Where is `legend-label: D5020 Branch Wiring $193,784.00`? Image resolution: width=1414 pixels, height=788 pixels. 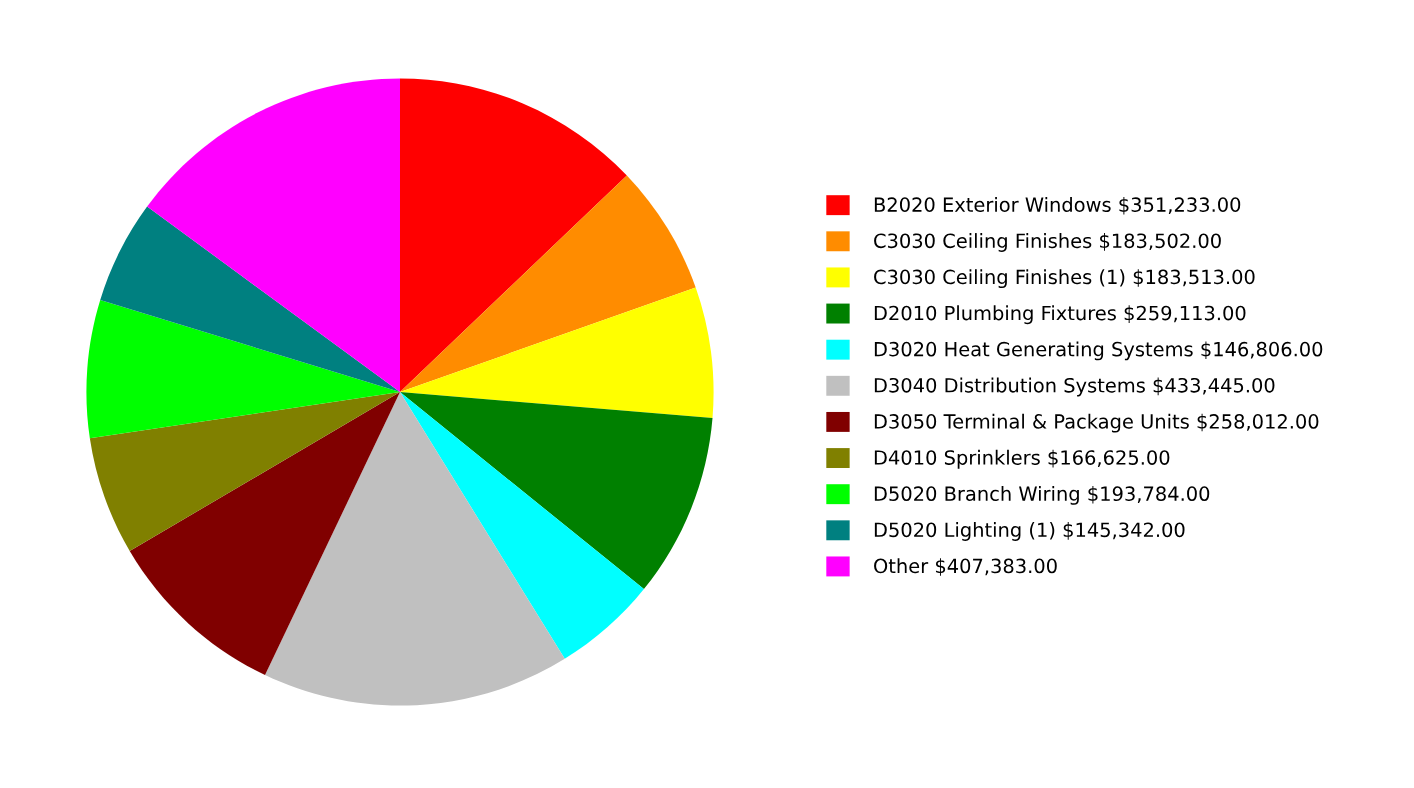 legend-label: D5020 Branch Wiring $193,784.00 is located at coordinates (1042, 495).